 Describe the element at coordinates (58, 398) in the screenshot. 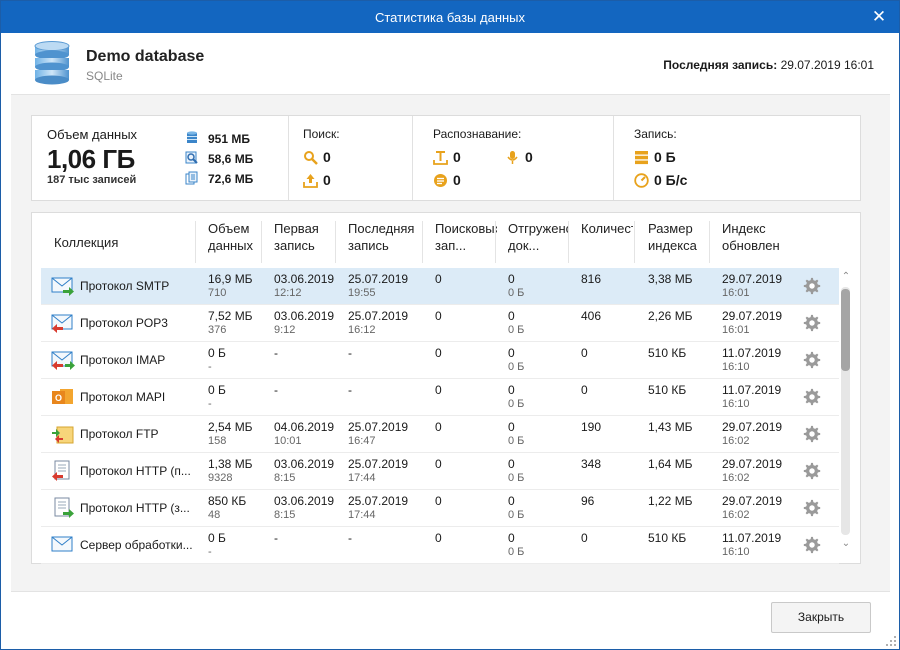

I see `svg-text: O` at that location.